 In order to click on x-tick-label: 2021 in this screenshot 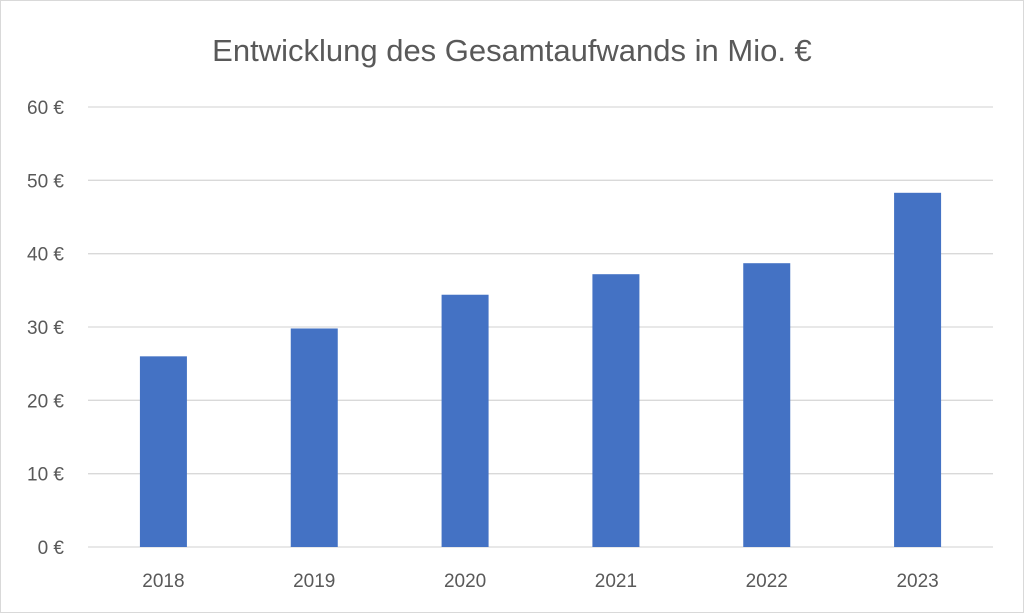, I will do `click(616, 581)`.